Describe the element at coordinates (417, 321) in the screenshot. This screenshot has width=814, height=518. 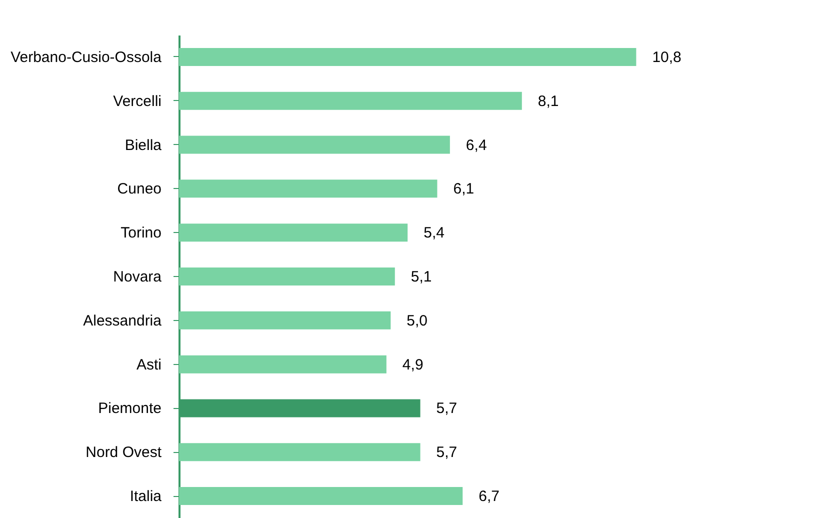
I see `data-label: 5,0` at that location.